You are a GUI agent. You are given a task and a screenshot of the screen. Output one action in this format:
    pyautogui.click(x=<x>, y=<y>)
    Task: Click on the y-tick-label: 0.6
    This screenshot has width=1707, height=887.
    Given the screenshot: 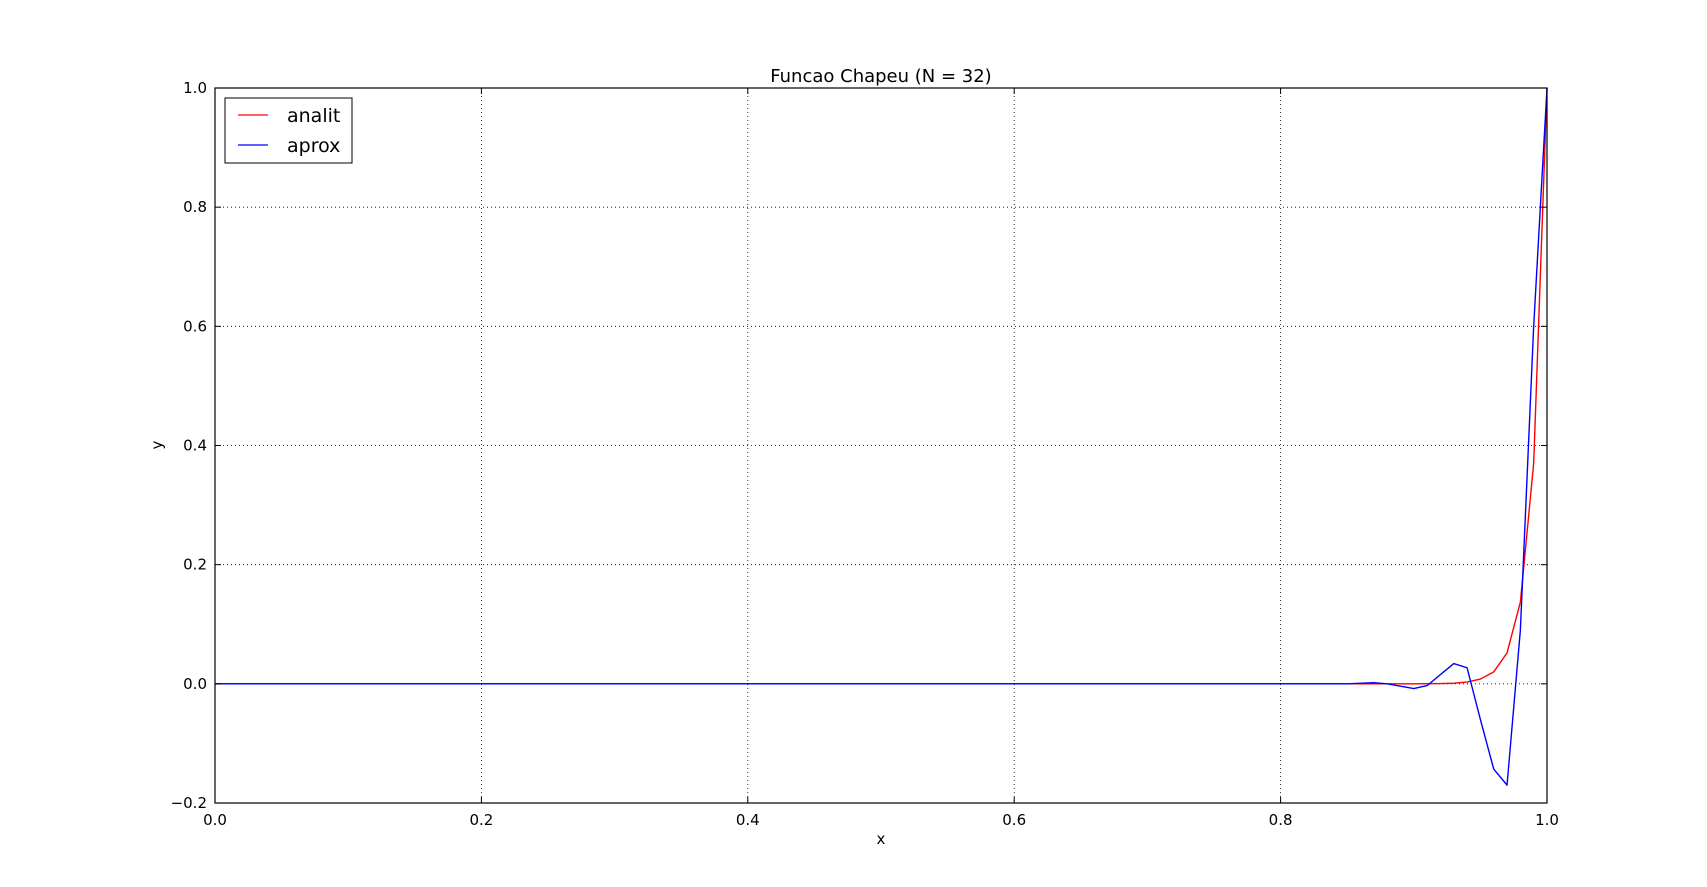 What is the action you would take?
    pyautogui.click(x=195, y=326)
    